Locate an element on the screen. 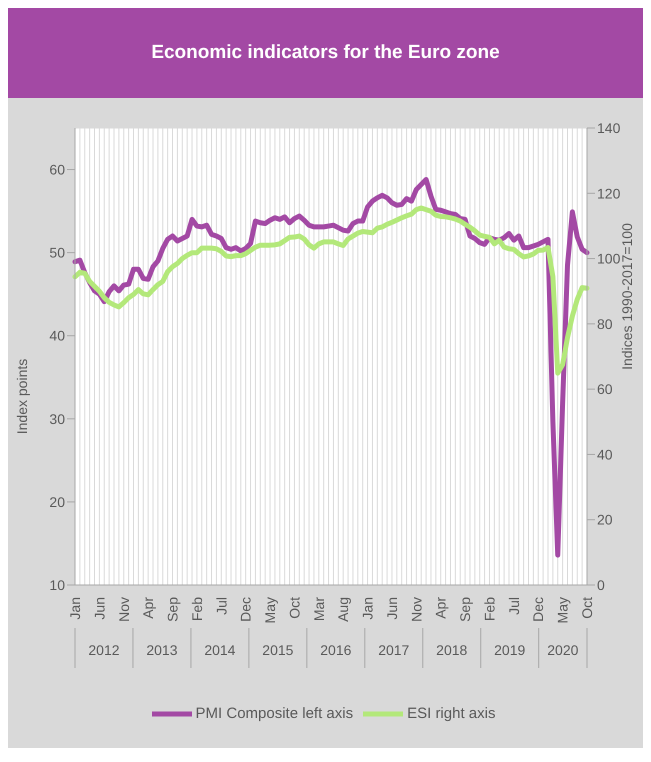 The width and height of the screenshot is (651, 762). y2-axis-title: Indices 1990-2017=100 is located at coordinates (626, 296).